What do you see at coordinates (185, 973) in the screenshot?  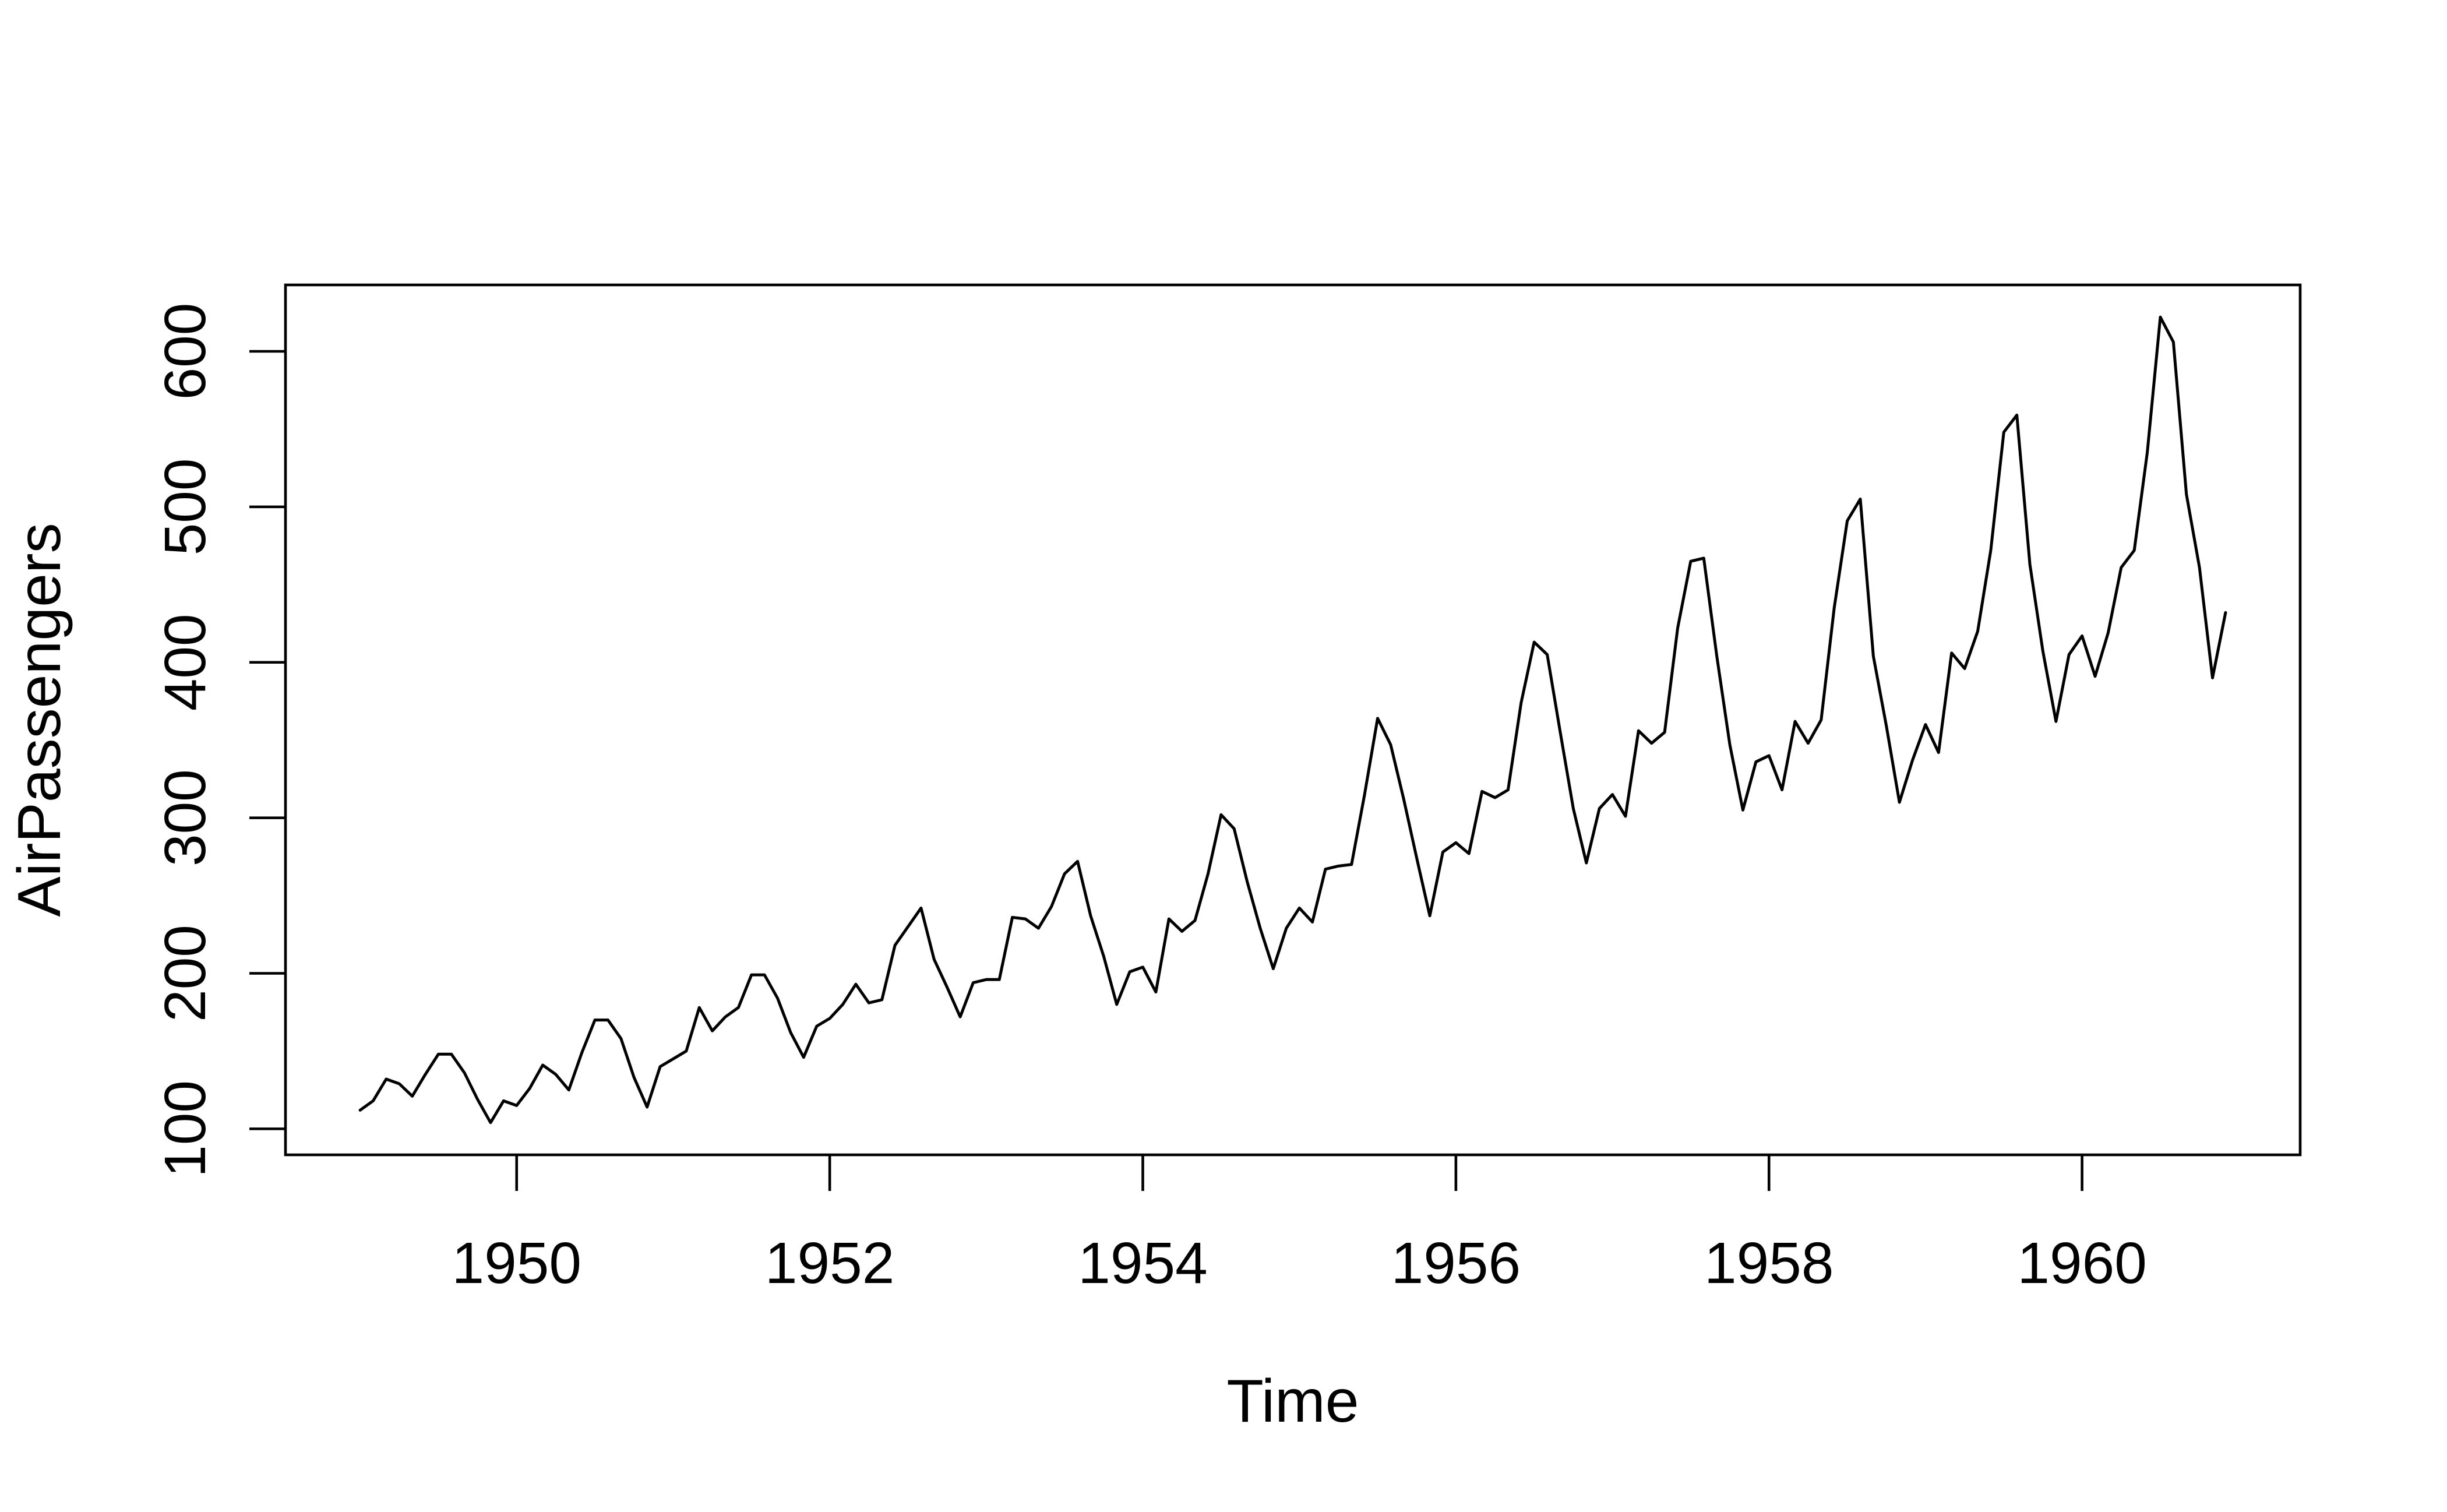 I see `y-tick-label: 200` at bounding box center [185, 973].